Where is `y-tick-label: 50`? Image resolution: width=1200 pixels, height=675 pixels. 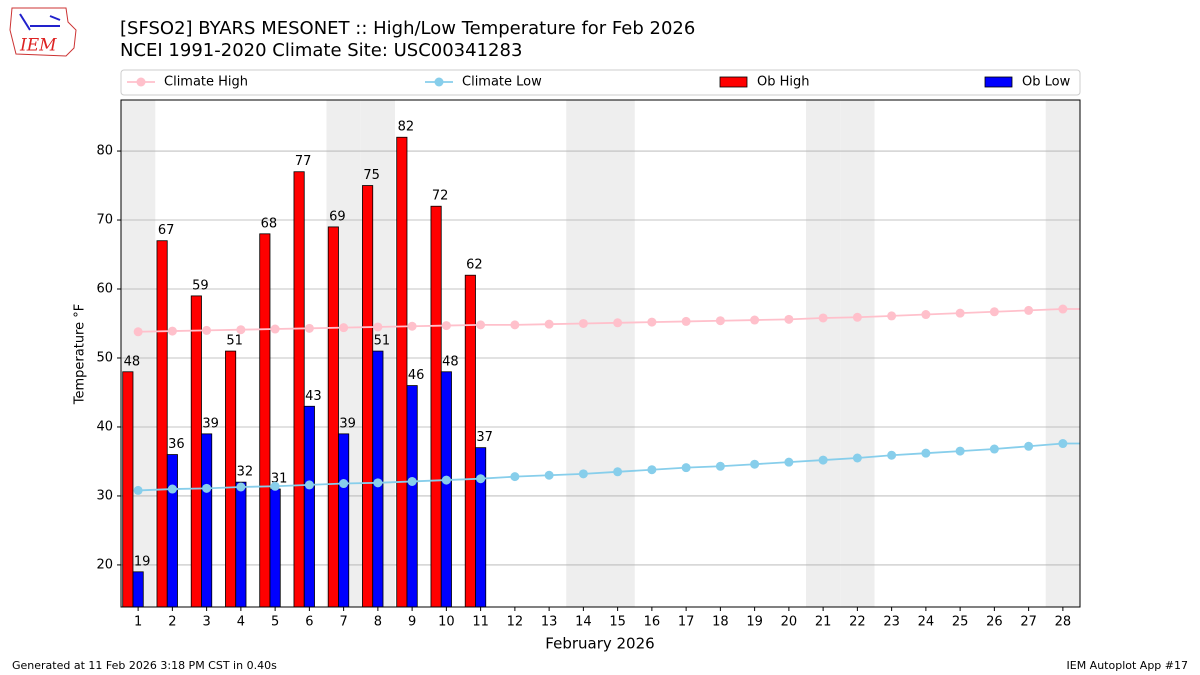 y-tick-label: 50 is located at coordinates (104, 357).